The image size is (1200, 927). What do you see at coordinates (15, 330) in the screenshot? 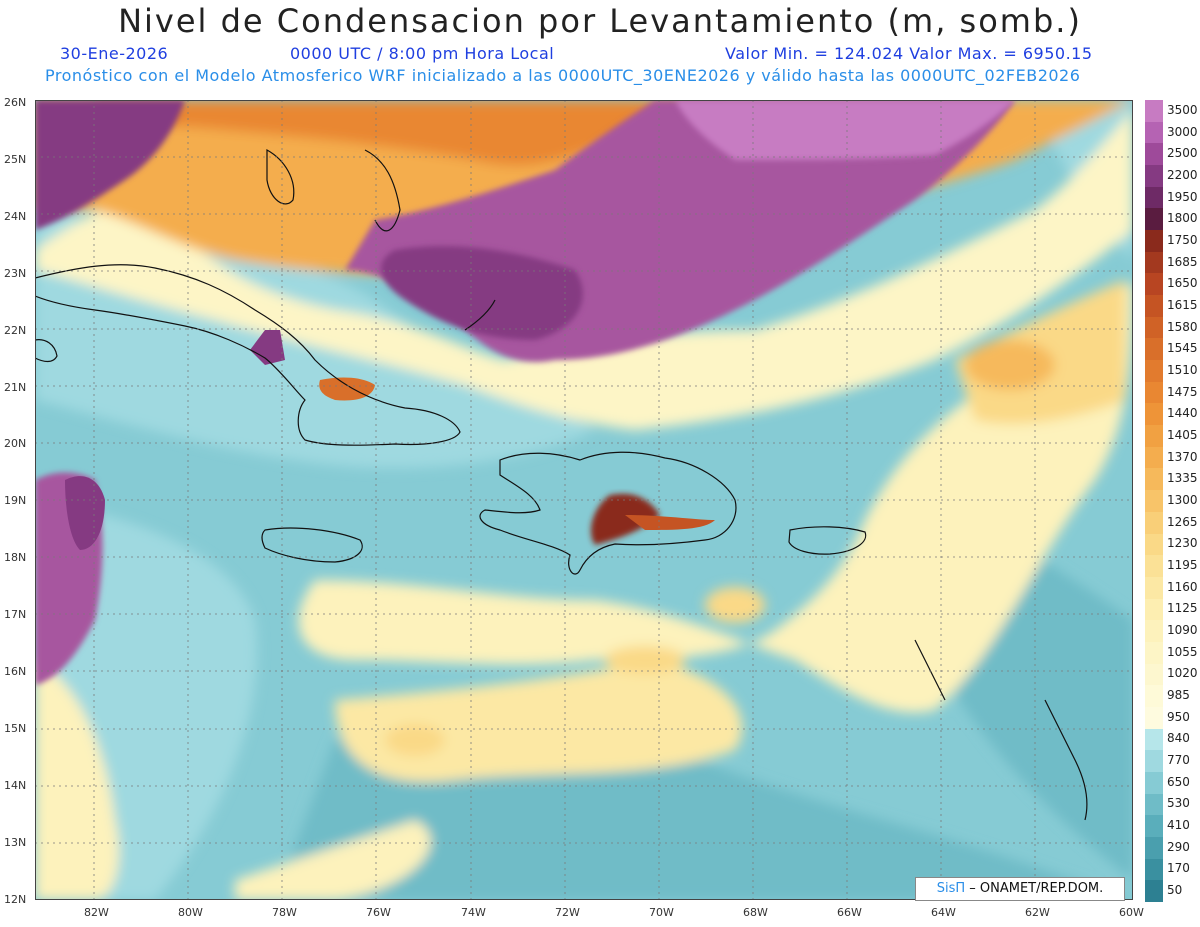
I see `lat-label: 22N` at bounding box center [15, 330].